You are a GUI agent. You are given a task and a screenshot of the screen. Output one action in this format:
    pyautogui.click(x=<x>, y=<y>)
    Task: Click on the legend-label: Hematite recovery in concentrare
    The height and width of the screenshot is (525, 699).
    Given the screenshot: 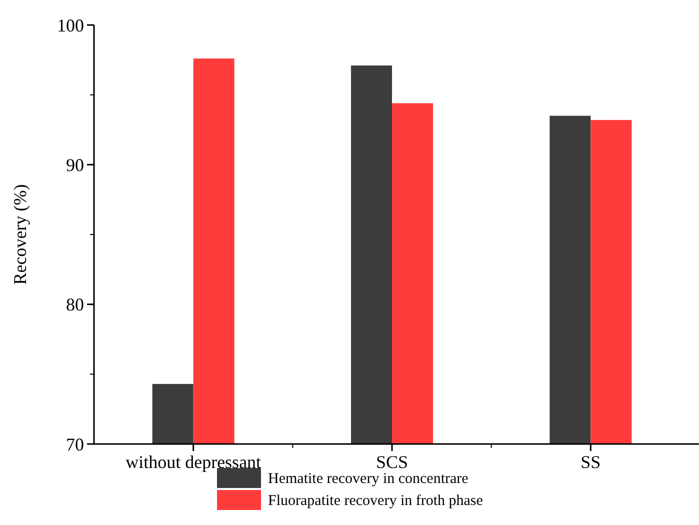 What is the action you would take?
    pyautogui.click(x=368, y=479)
    